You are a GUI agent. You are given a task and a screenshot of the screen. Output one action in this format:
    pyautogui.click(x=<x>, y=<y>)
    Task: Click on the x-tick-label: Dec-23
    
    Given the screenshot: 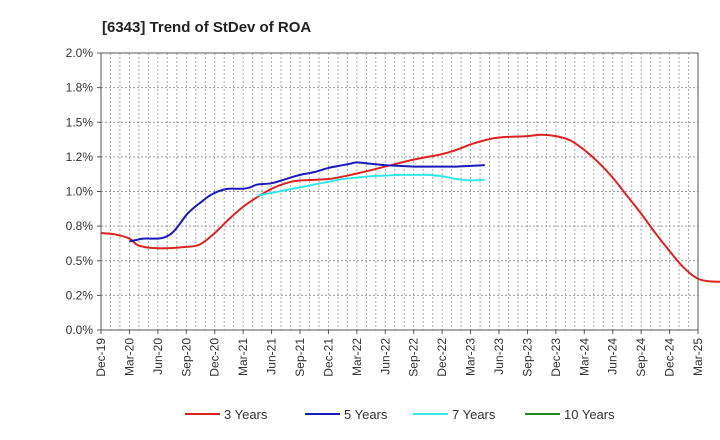 What is the action you would take?
    pyautogui.click(x=556, y=357)
    